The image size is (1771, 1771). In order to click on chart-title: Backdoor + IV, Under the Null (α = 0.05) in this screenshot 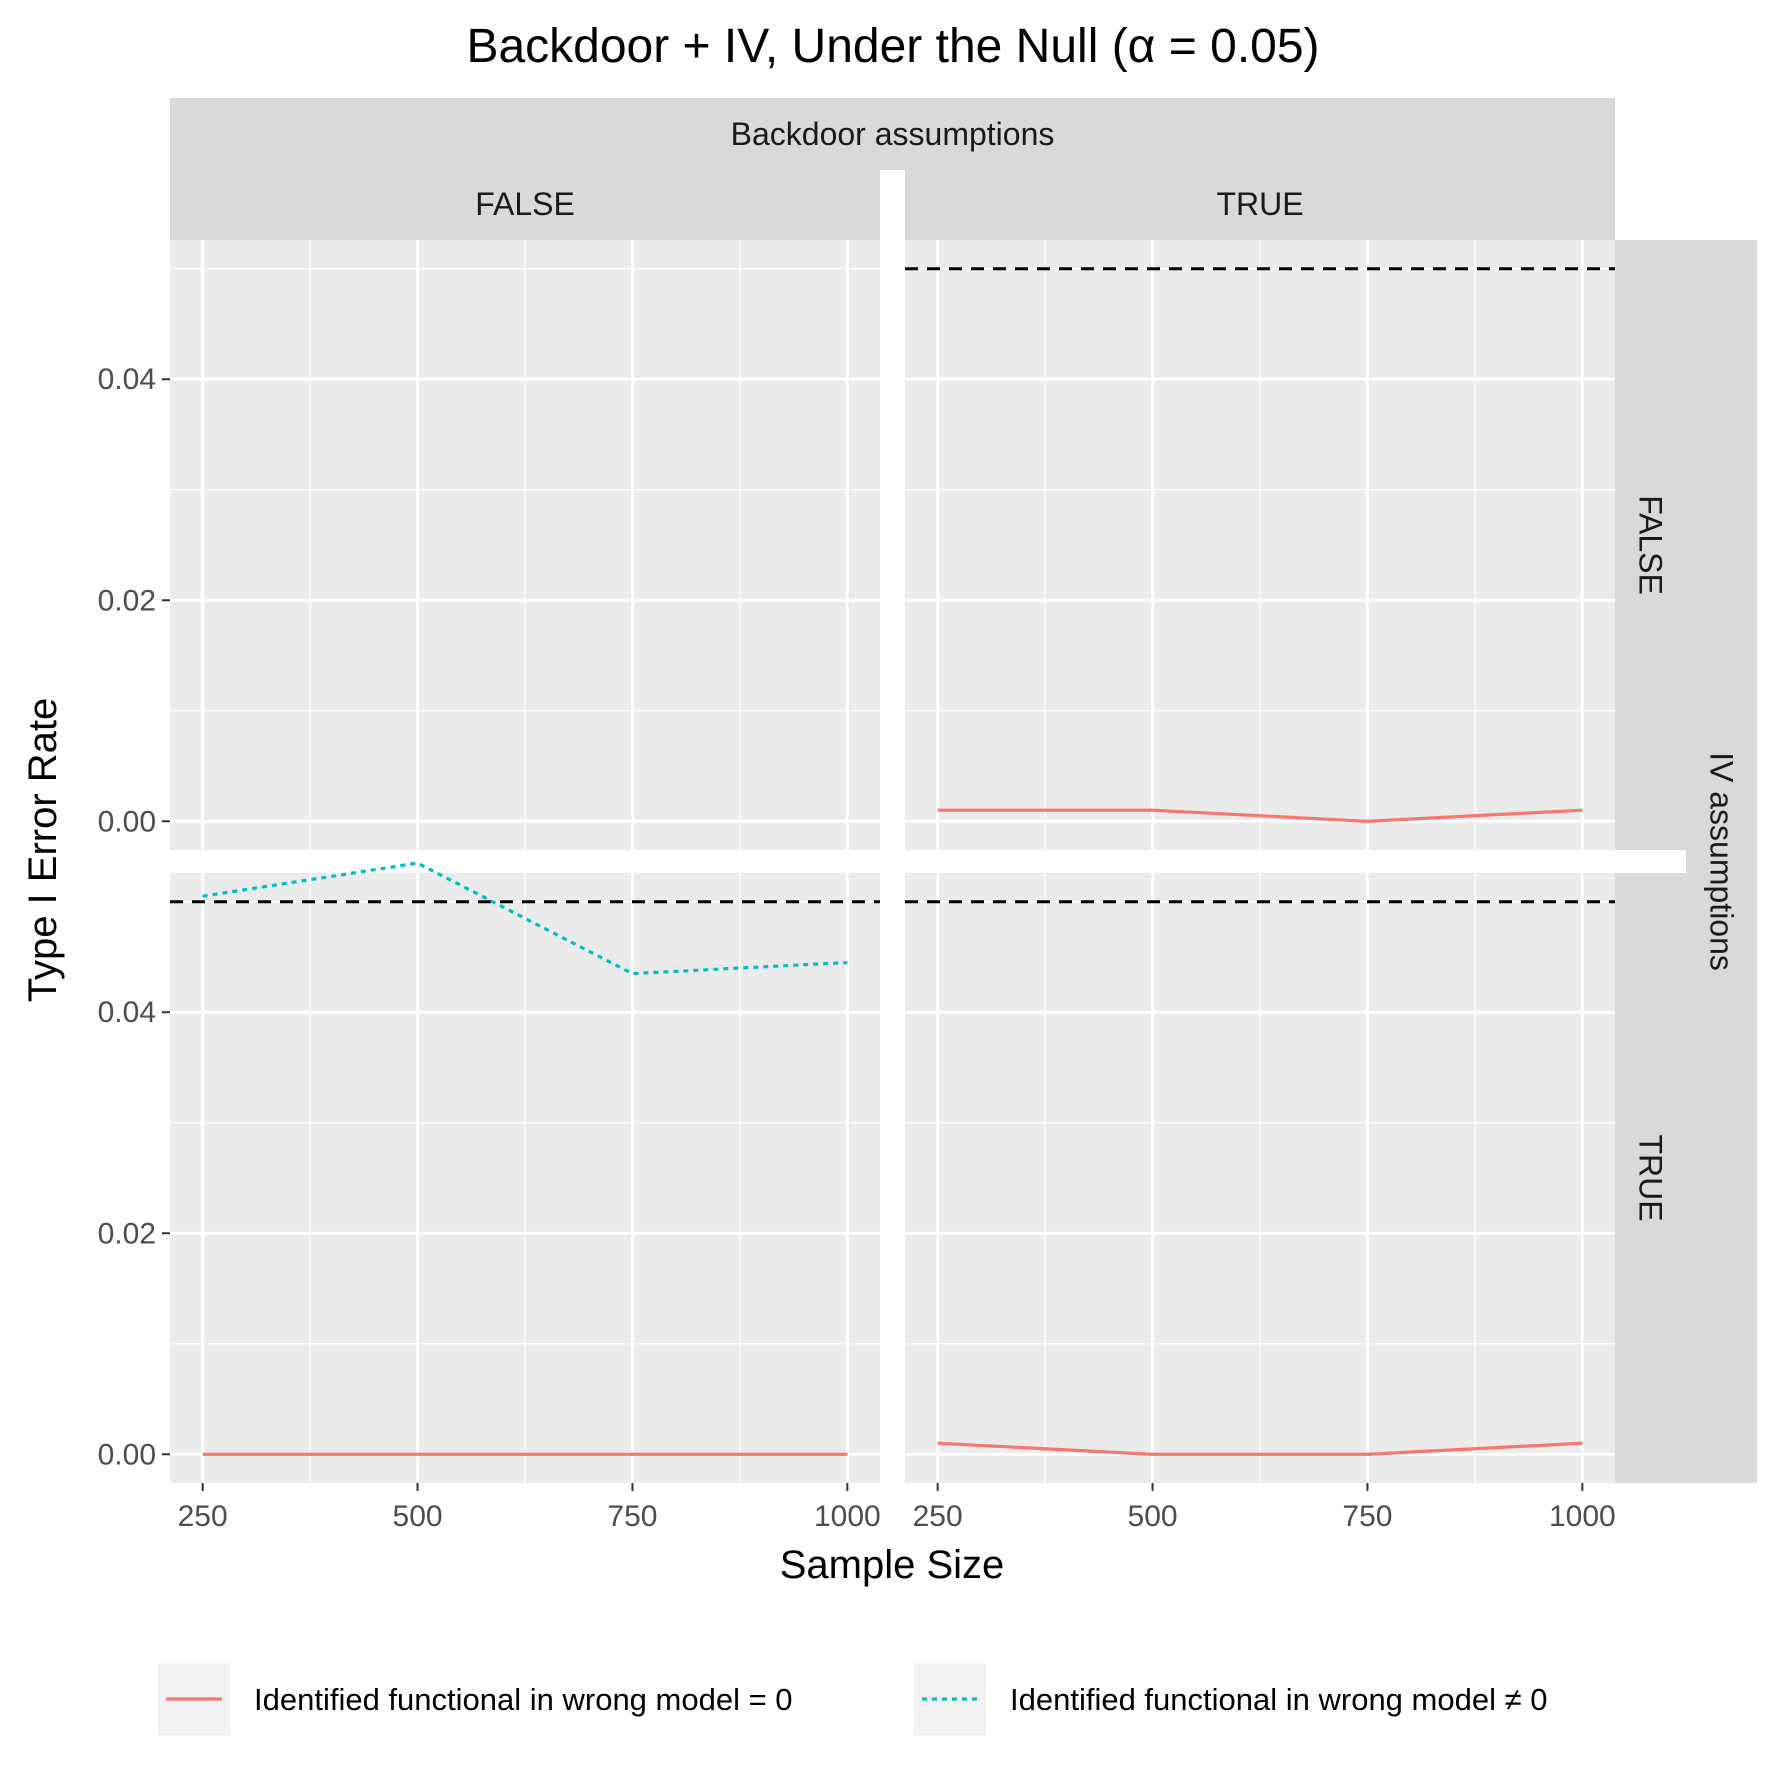, I will do `click(892, 46)`.